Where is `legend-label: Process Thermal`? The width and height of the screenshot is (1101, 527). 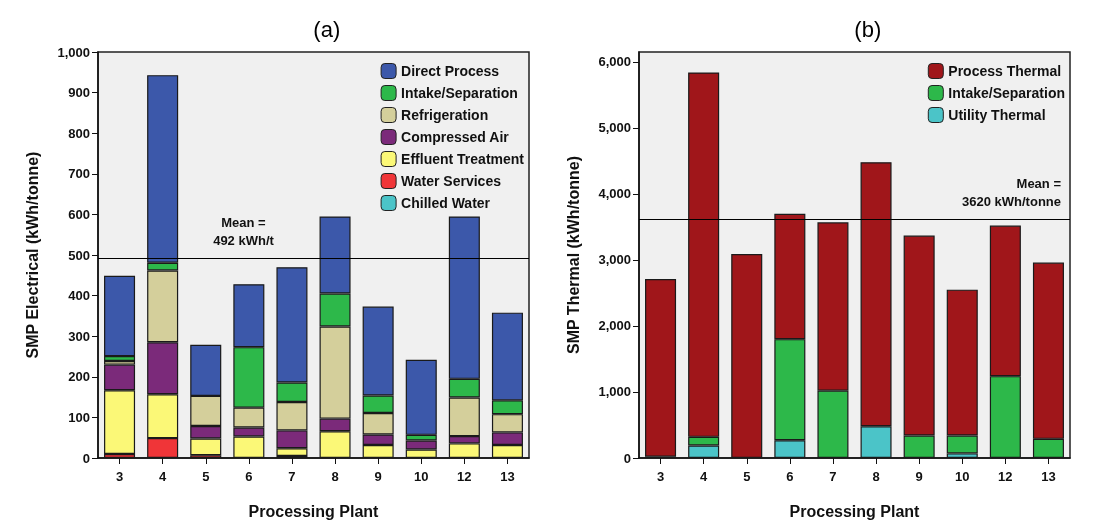 legend-label: Process Thermal is located at coordinates (1005, 71).